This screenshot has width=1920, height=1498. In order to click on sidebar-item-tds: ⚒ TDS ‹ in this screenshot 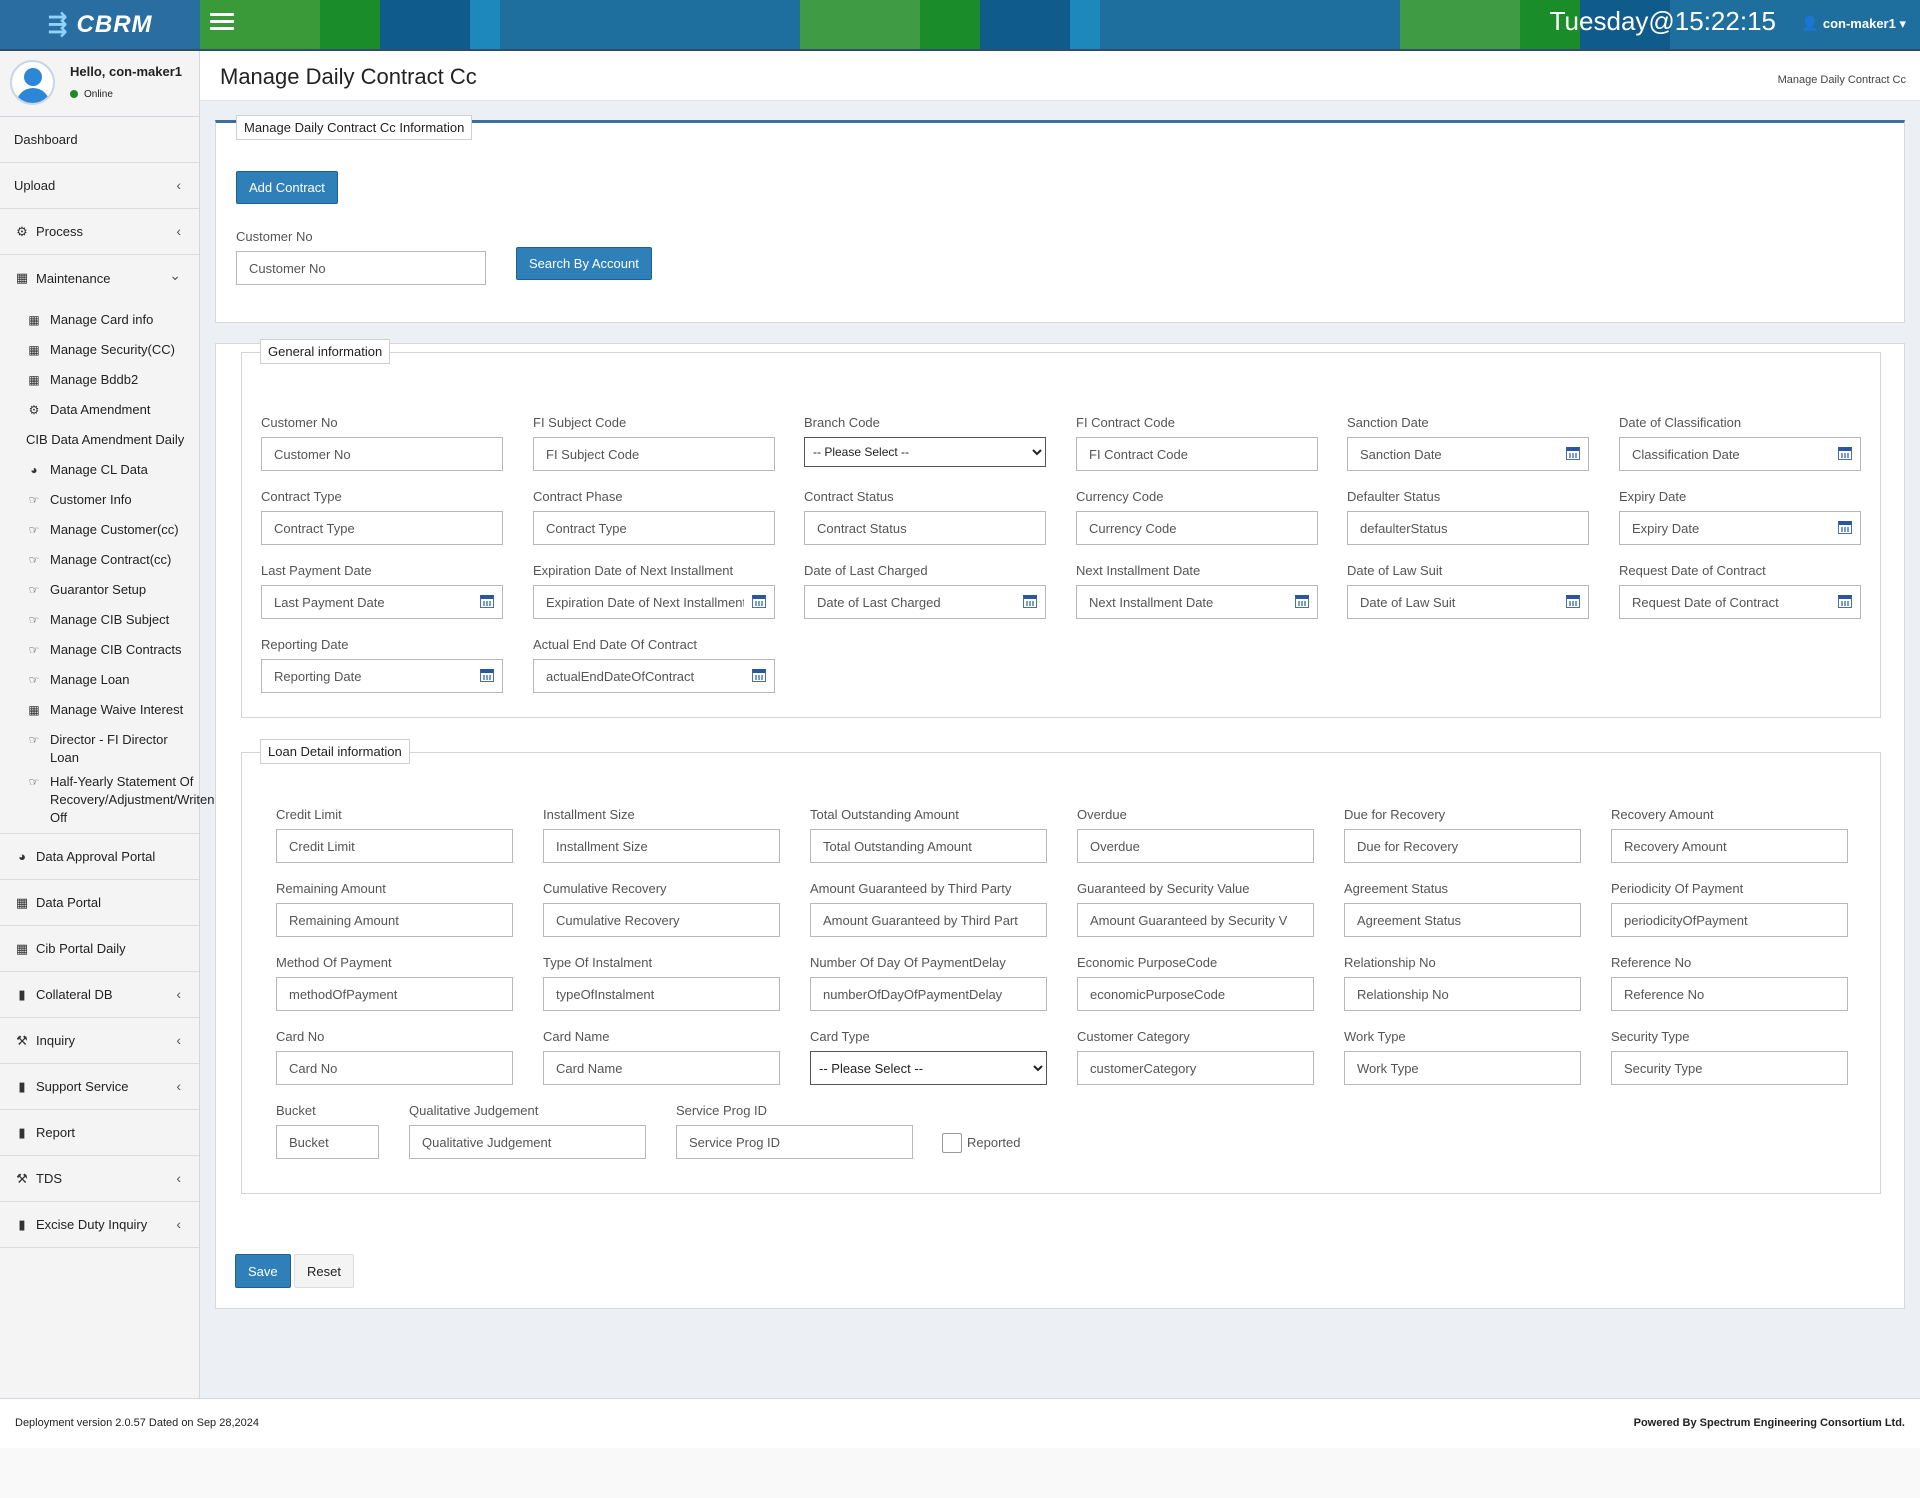, I will do `click(99, 1179)`.